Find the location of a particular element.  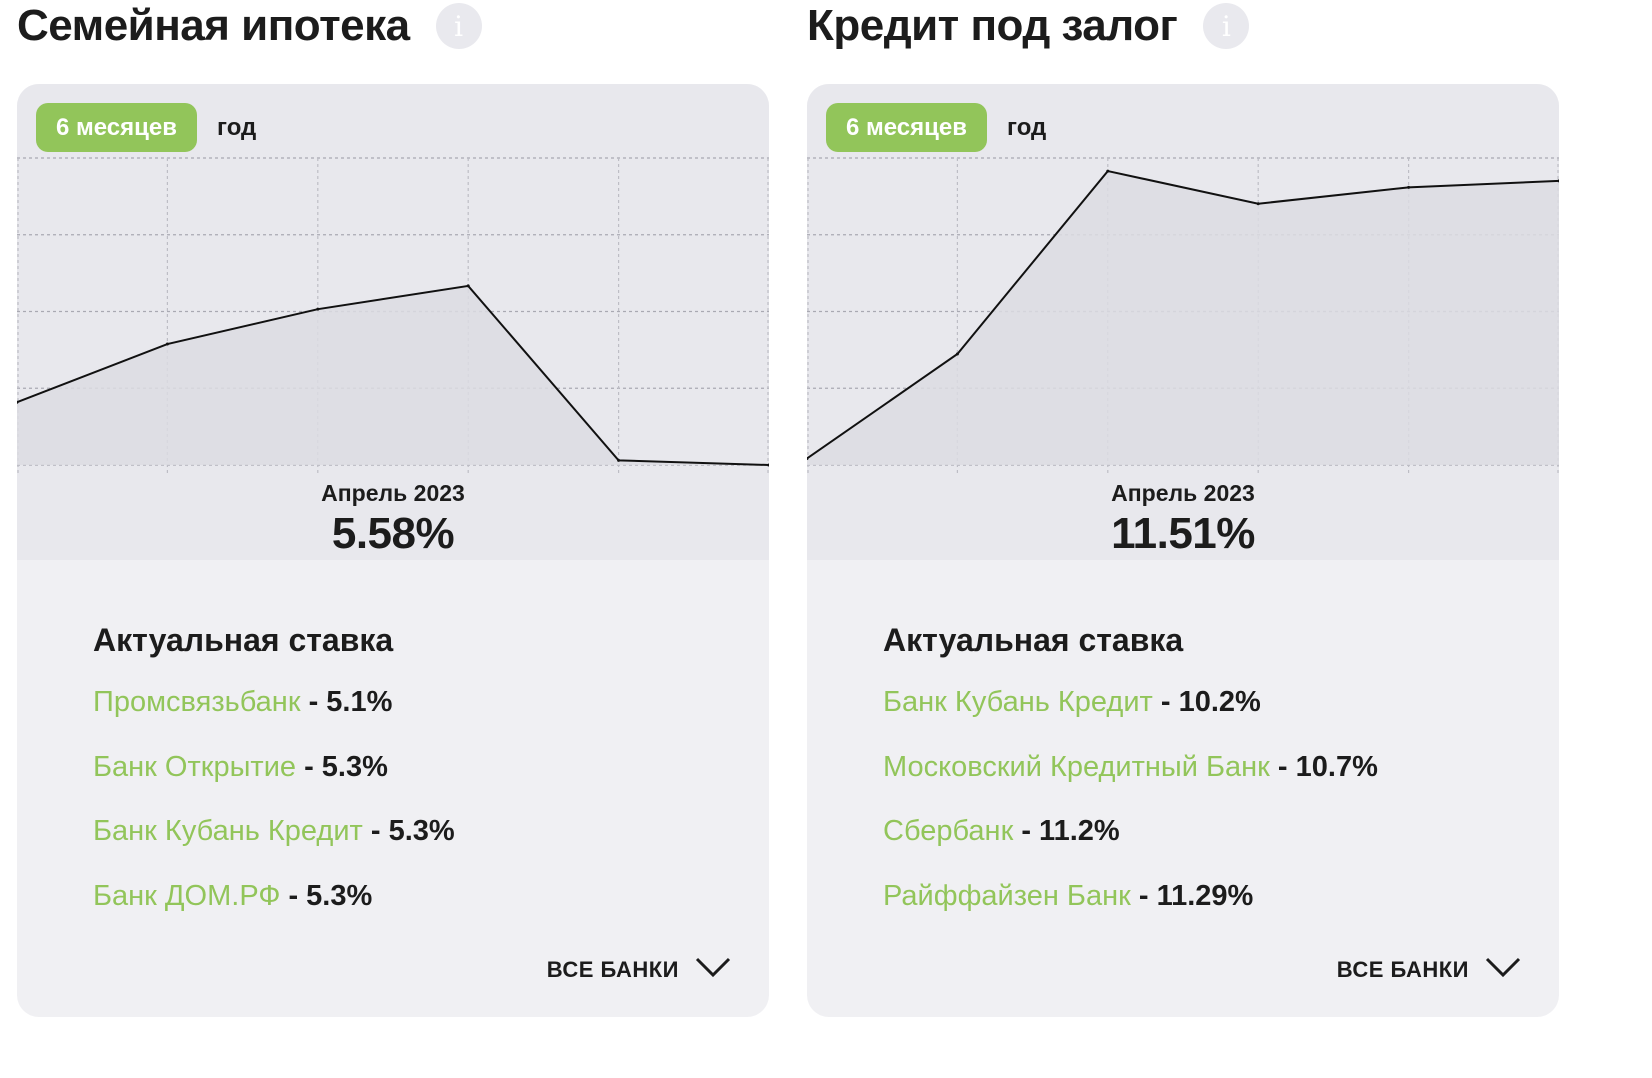

bank-rate-row: Райффайзен Банк - 11.29% is located at coordinates (1130, 907).